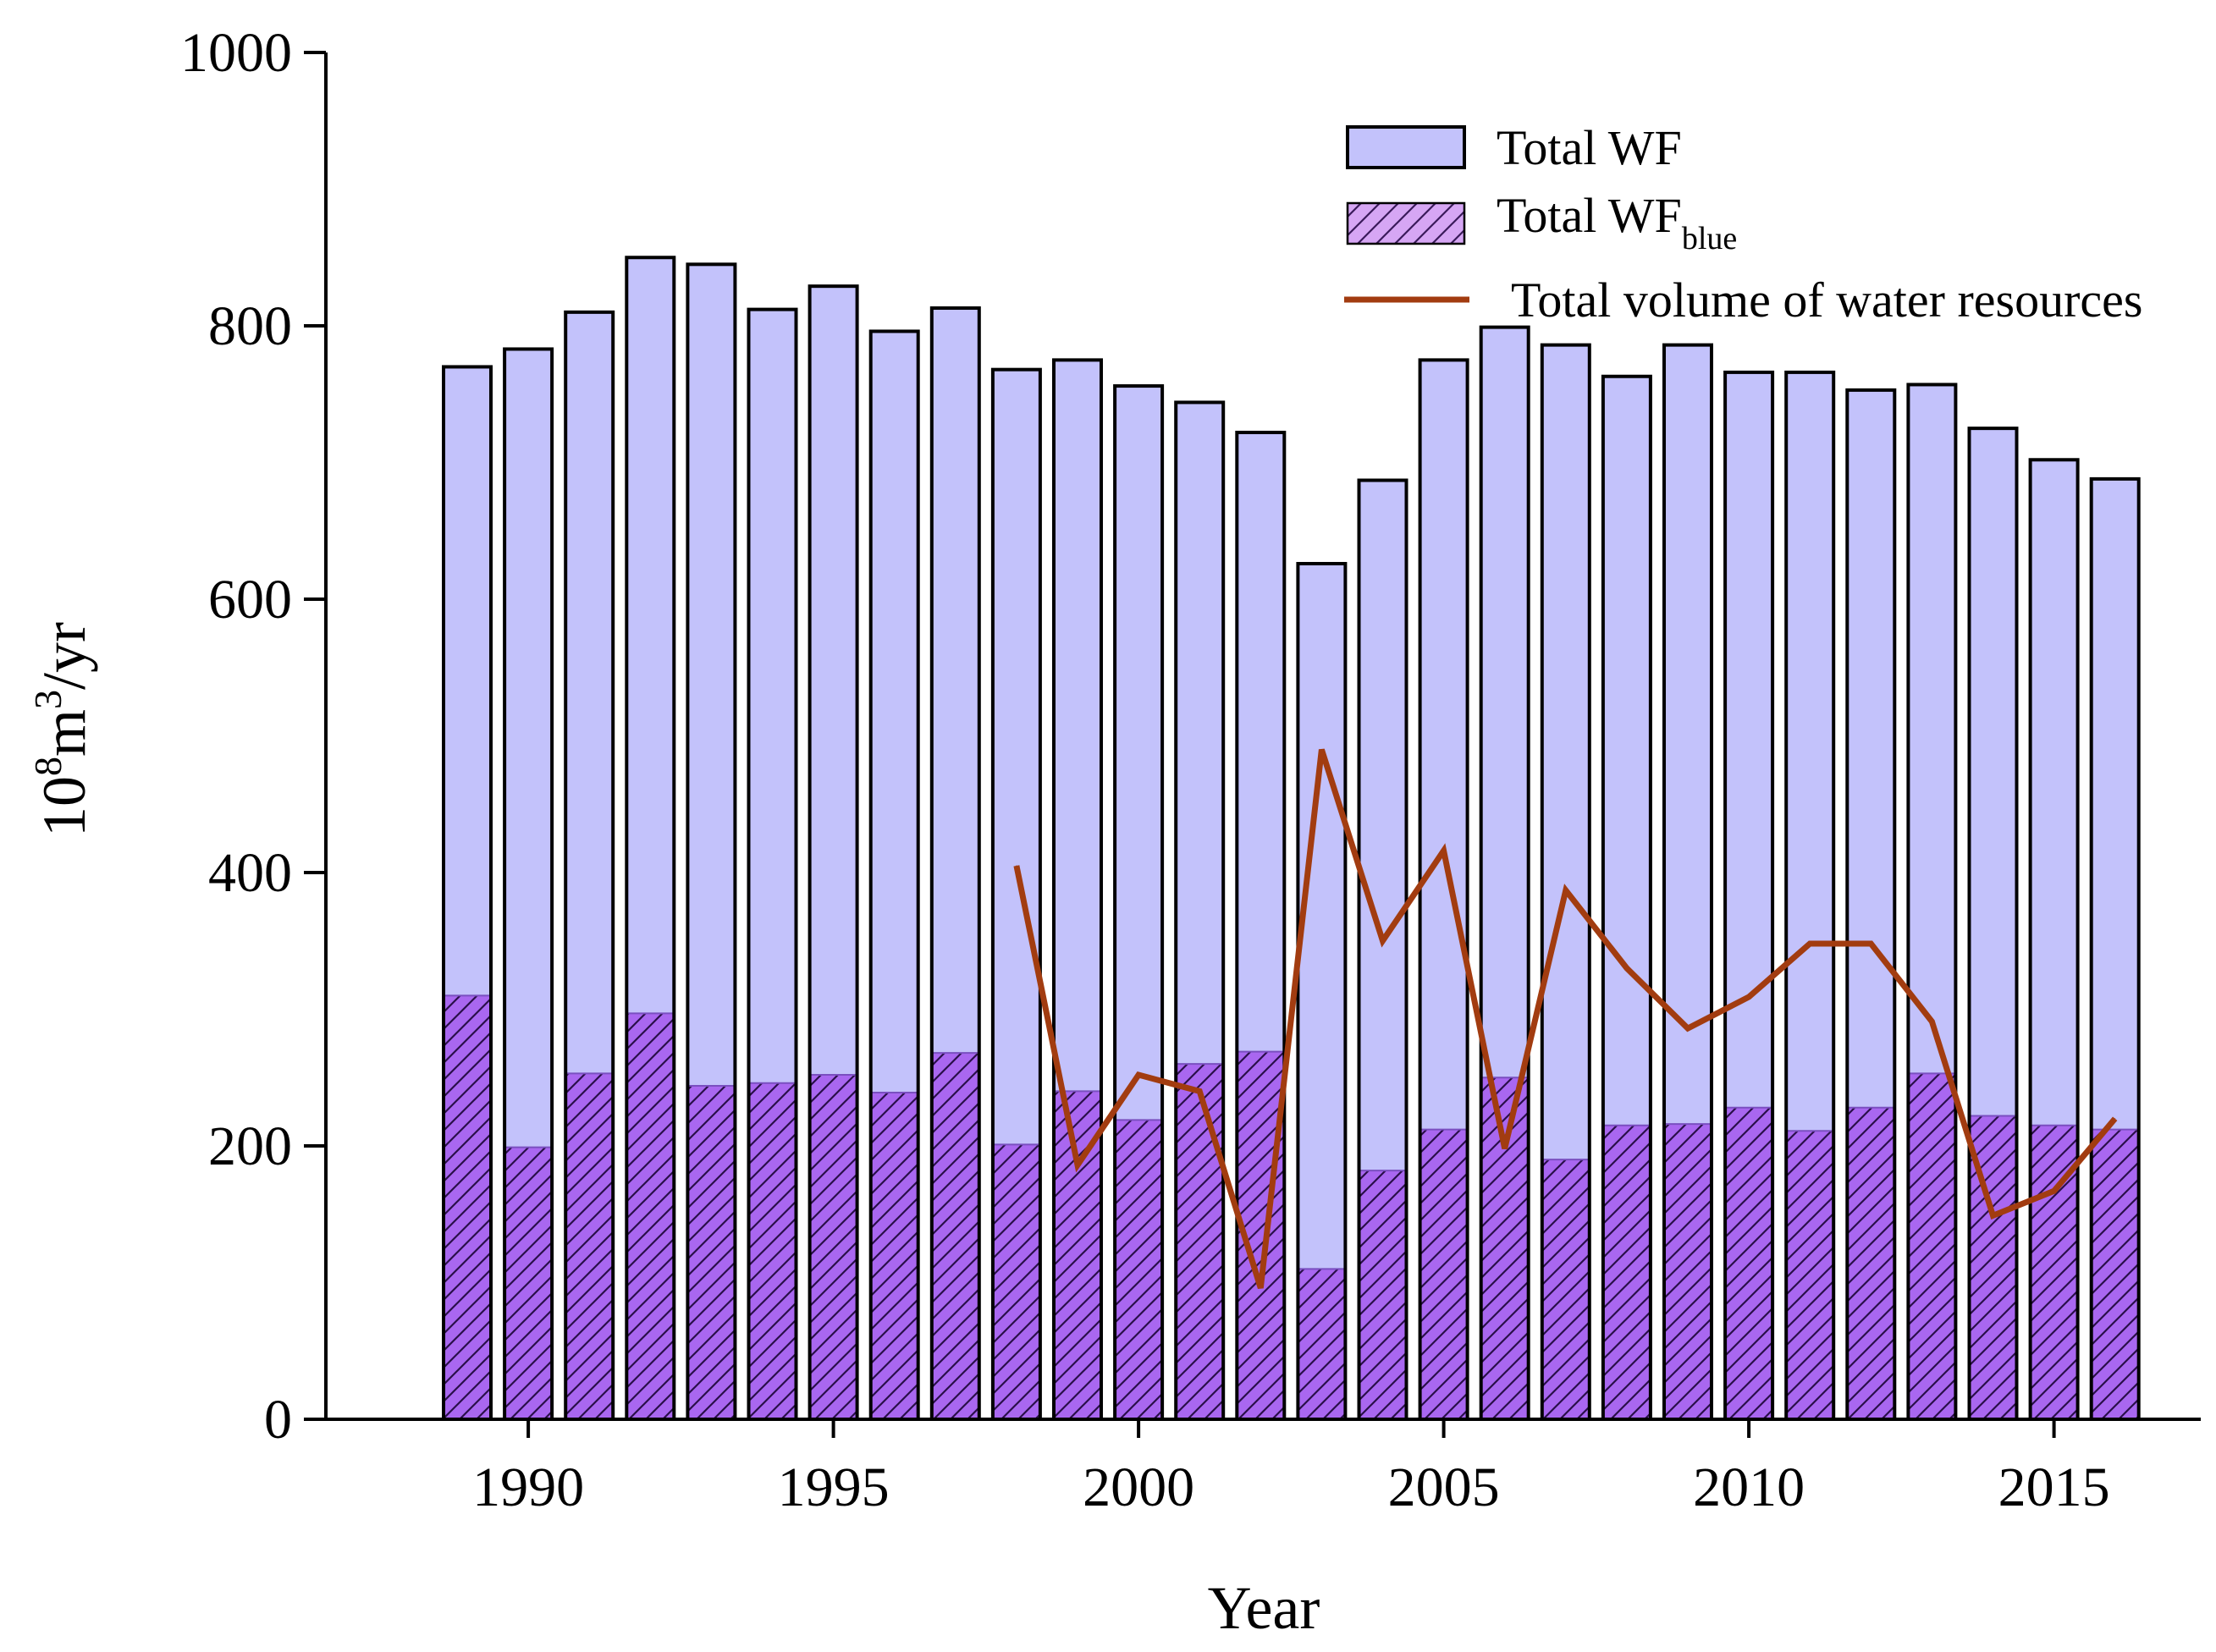 The image size is (2216, 1652). Describe the element at coordinates (467, 681) in the screenshot. I see `bar-total-wf-1989` at that location.